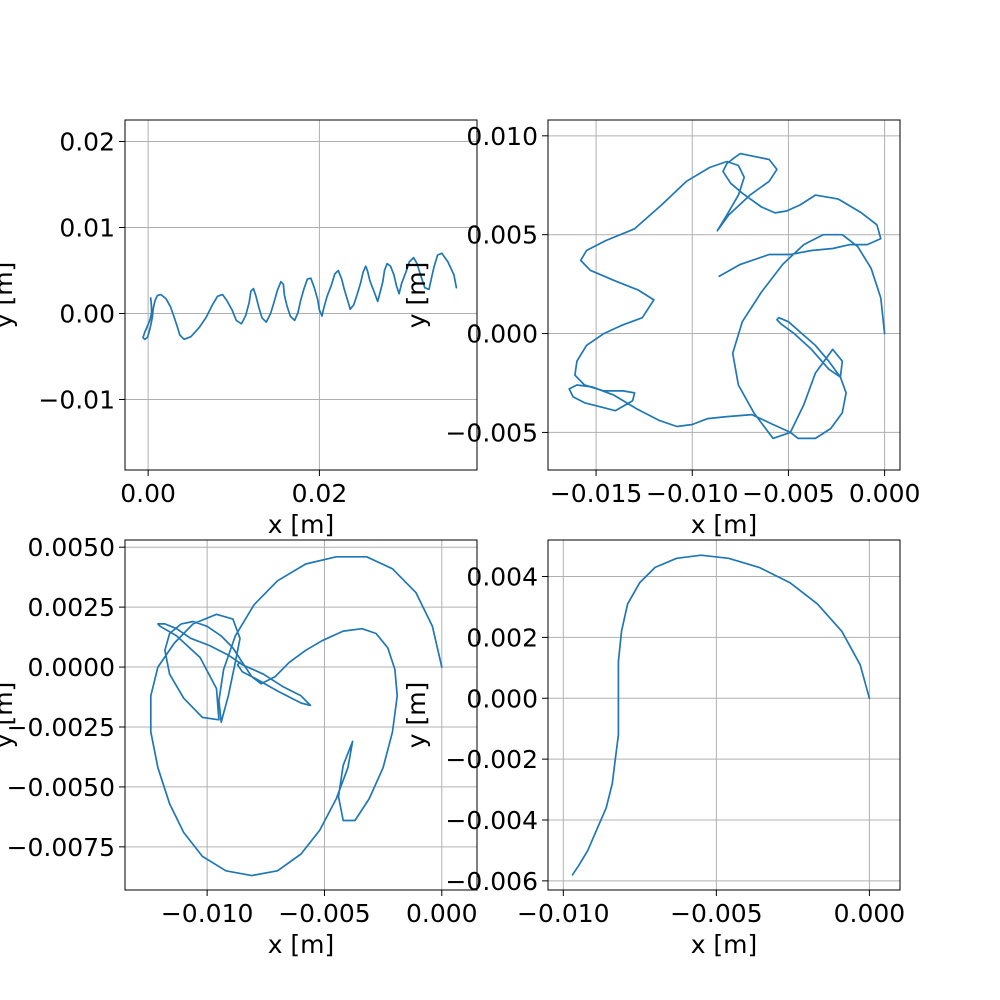 The height and width of the screenshot is (1000, 1000). Describe the element at coordinates (491, 759) in the screenshot. I see `y-tick-label: −0.002` at that location.